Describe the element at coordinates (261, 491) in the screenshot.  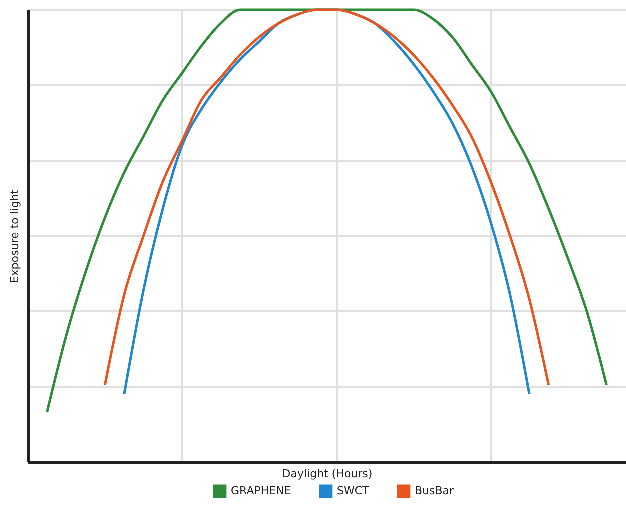
I see `legend-label: GRAPHENE` at that location.